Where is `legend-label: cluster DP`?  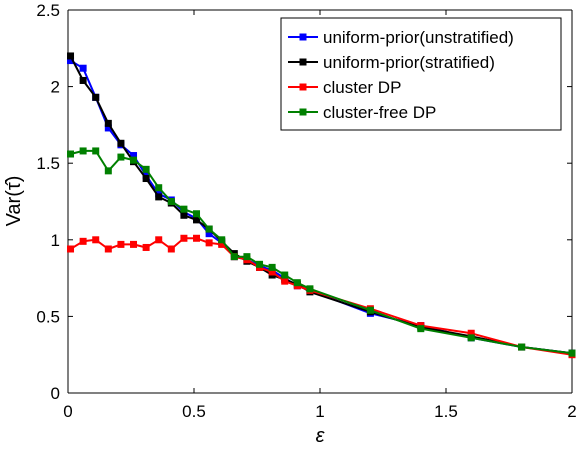
legend-label: cluster DP is located at coordinates (362, 87).